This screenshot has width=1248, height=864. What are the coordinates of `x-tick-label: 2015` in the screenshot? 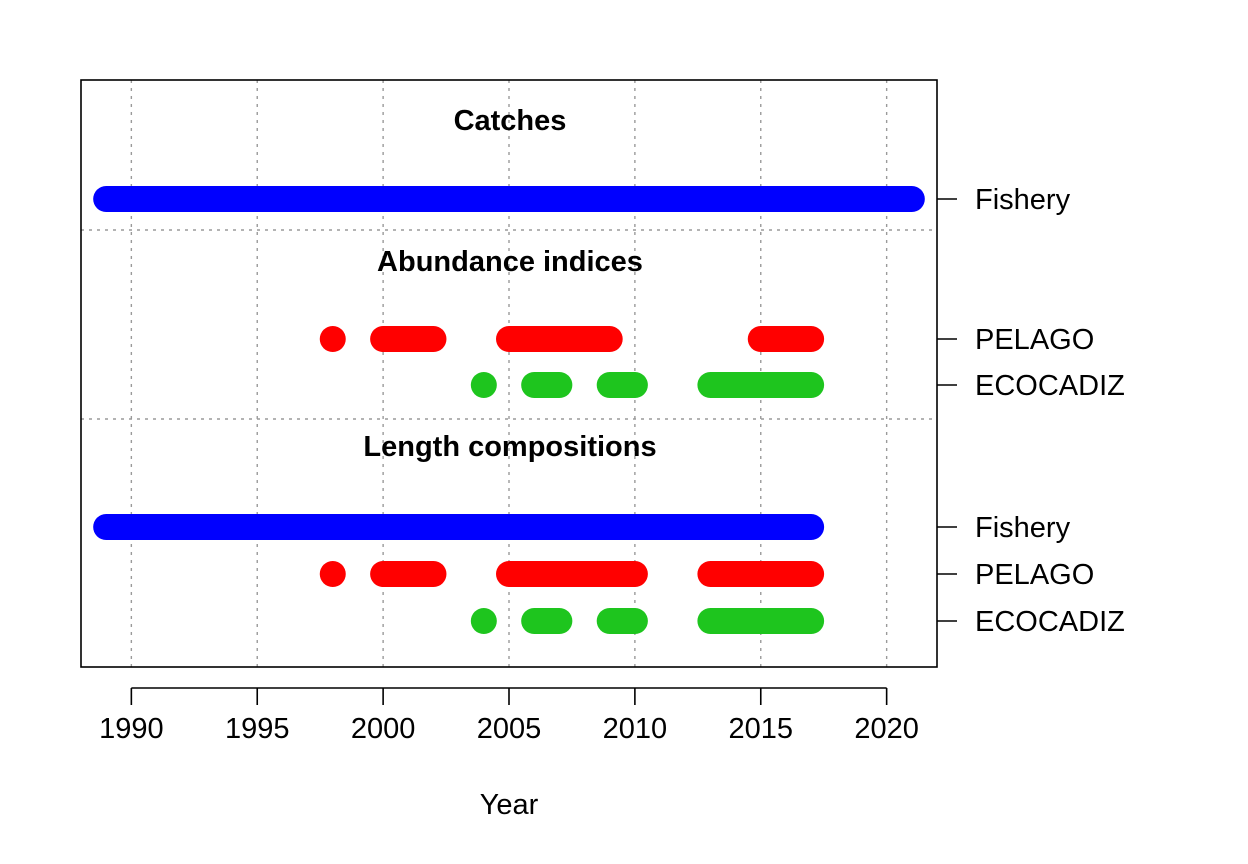 It's located at (761, 729).